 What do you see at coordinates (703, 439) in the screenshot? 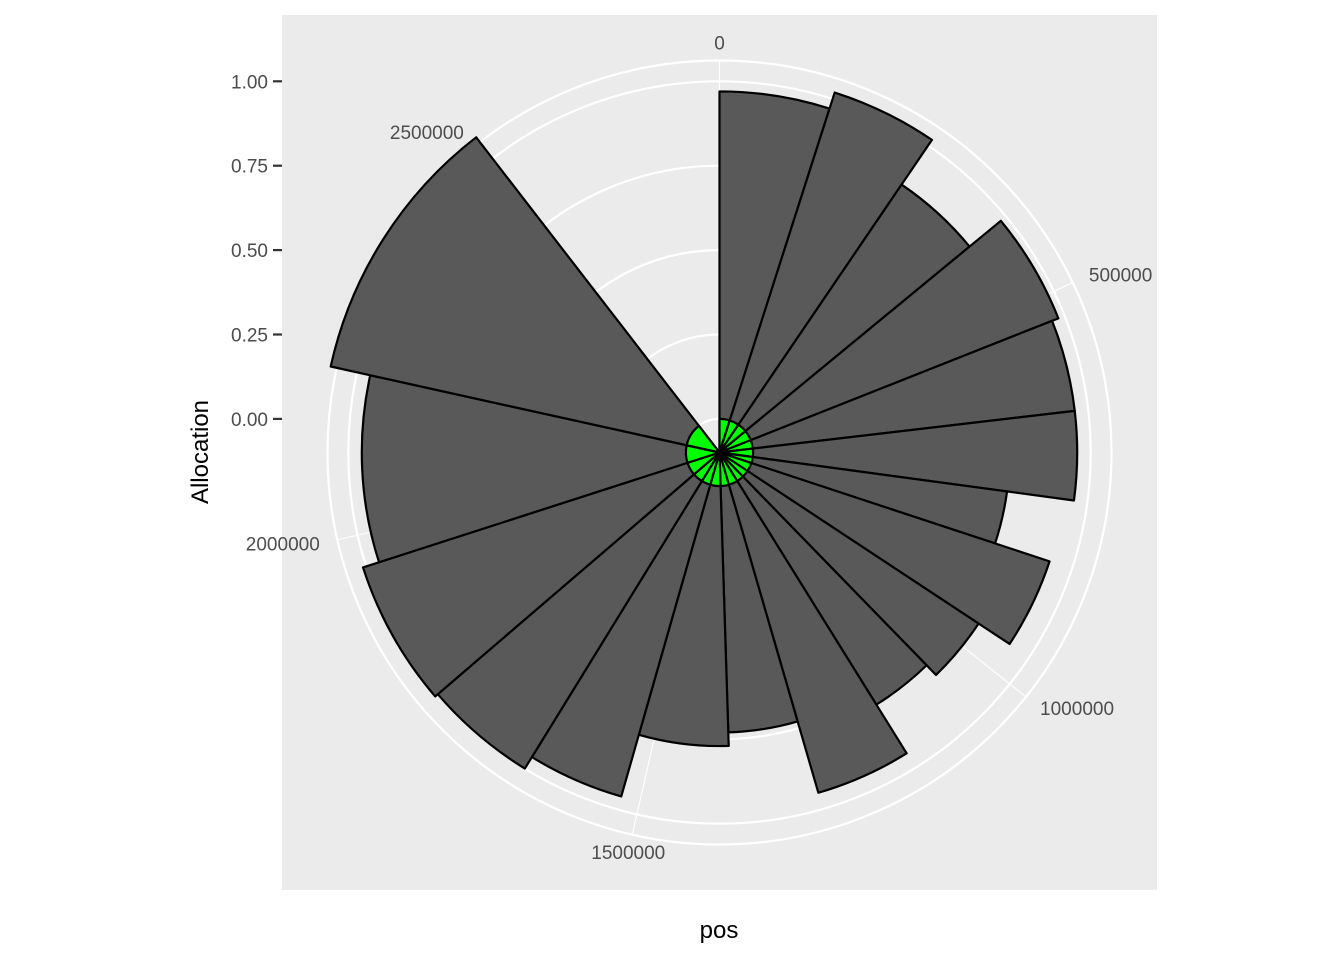
I see `inner-segment` at bounding box center [703, 439].